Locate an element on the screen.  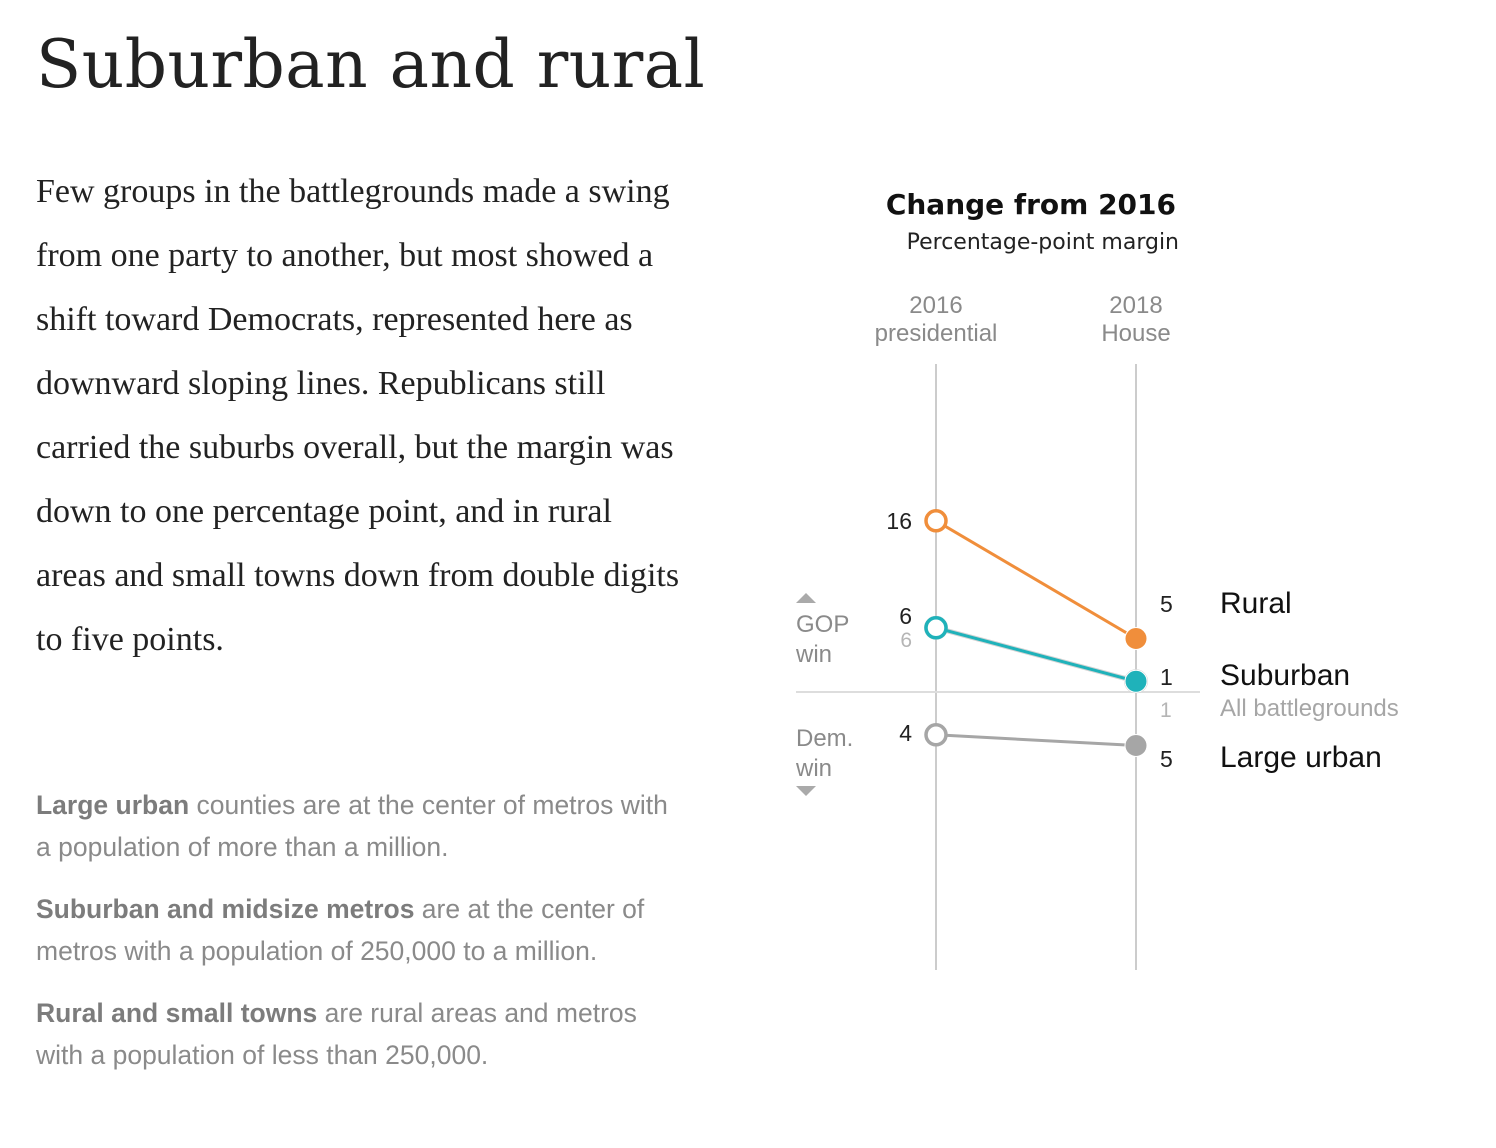
point-2016-large-urban is located at coordinates (936, 735).